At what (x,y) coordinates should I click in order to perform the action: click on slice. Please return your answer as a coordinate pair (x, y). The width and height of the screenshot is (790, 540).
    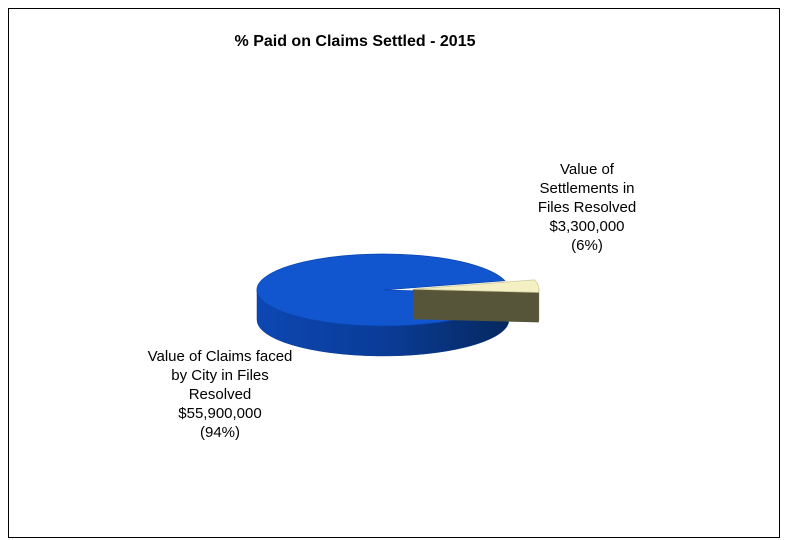
    Looking at the image, I should click on (476, 286).